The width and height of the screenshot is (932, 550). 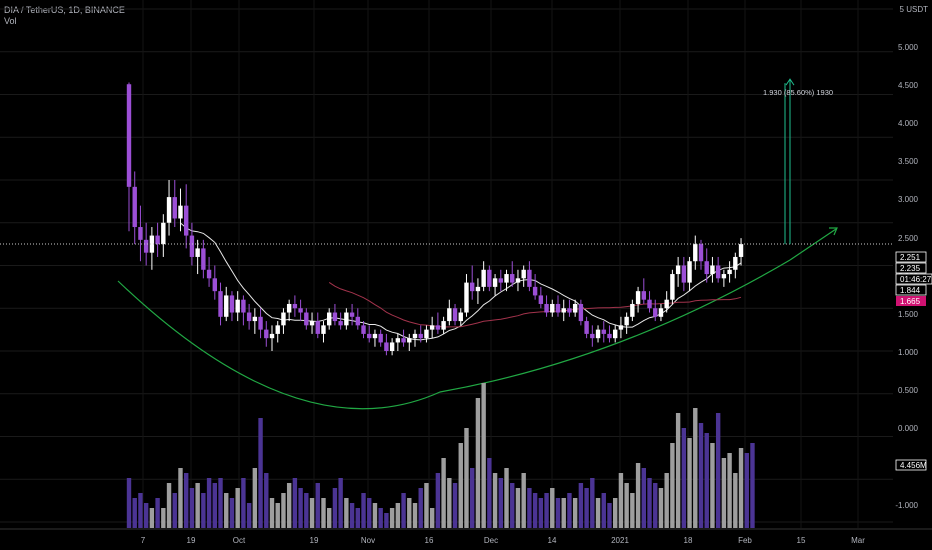 What do you see at coordinates (620, 540) in the screenshot?
I see `time-tick-label: 2021` at bounding box center [620, 540].